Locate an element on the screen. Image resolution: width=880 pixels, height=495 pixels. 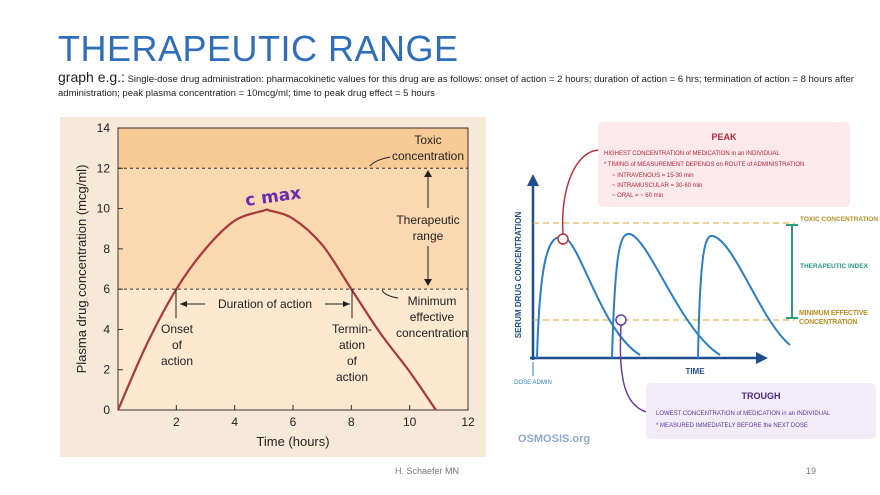
x-tick-label: 4 is located at coordinates (234, 422).